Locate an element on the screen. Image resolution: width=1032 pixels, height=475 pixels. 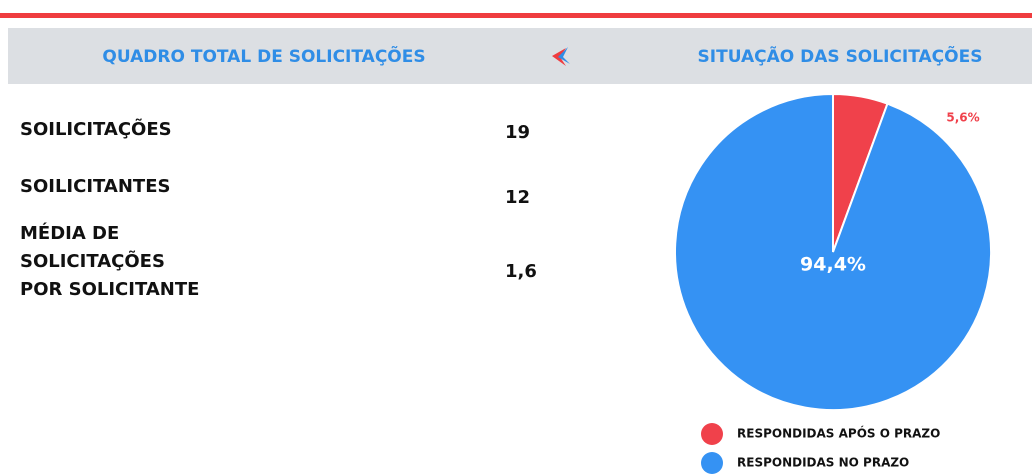
stat-value: 1,6 is located at coordinates (521, 271).